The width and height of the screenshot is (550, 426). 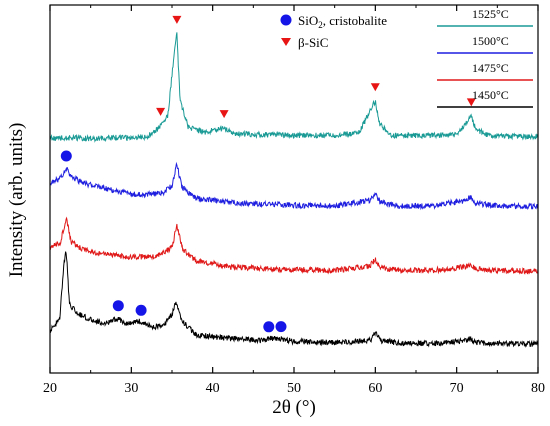 I want to click on x-tick-label: 80, so click(x=538, y=388).